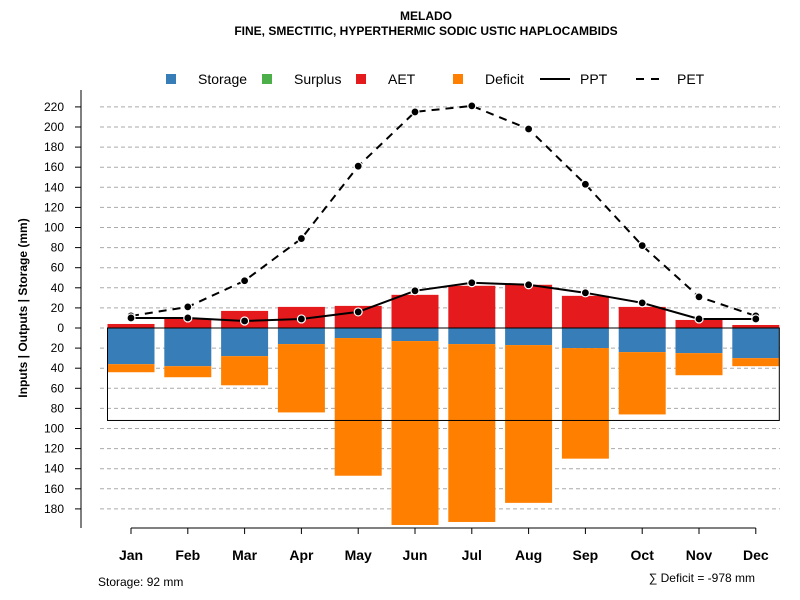 Image resolution: width=800 pixels, height=600 pixels. Describe the element at coordinates (435, 79) in the screenshot. I see `legend: Storage Surplus AET Deficit PPT PET` at that location.